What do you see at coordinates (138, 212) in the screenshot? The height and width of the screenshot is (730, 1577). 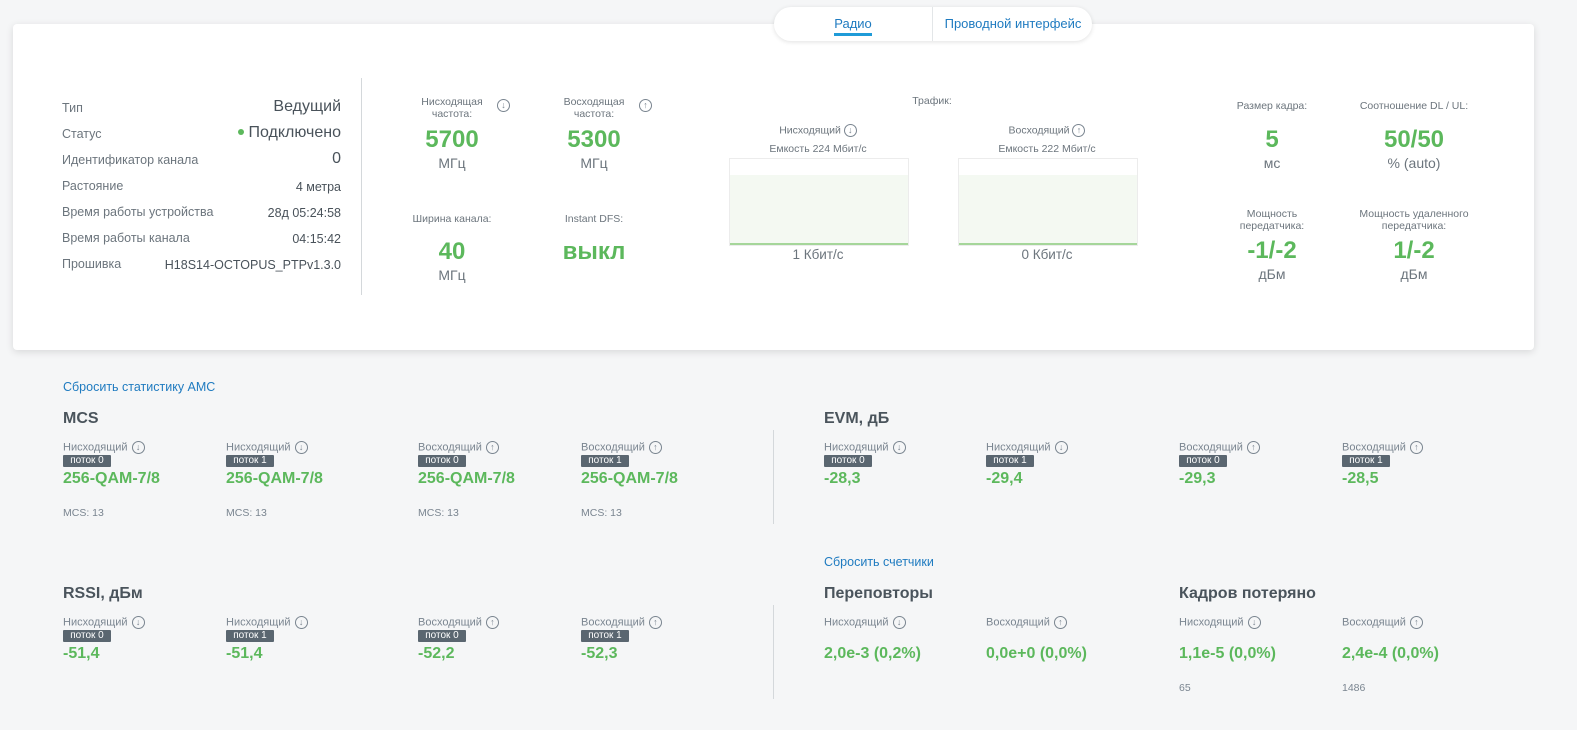 I see `info-key: Время работы устройства` at bounding box center [138, 212].